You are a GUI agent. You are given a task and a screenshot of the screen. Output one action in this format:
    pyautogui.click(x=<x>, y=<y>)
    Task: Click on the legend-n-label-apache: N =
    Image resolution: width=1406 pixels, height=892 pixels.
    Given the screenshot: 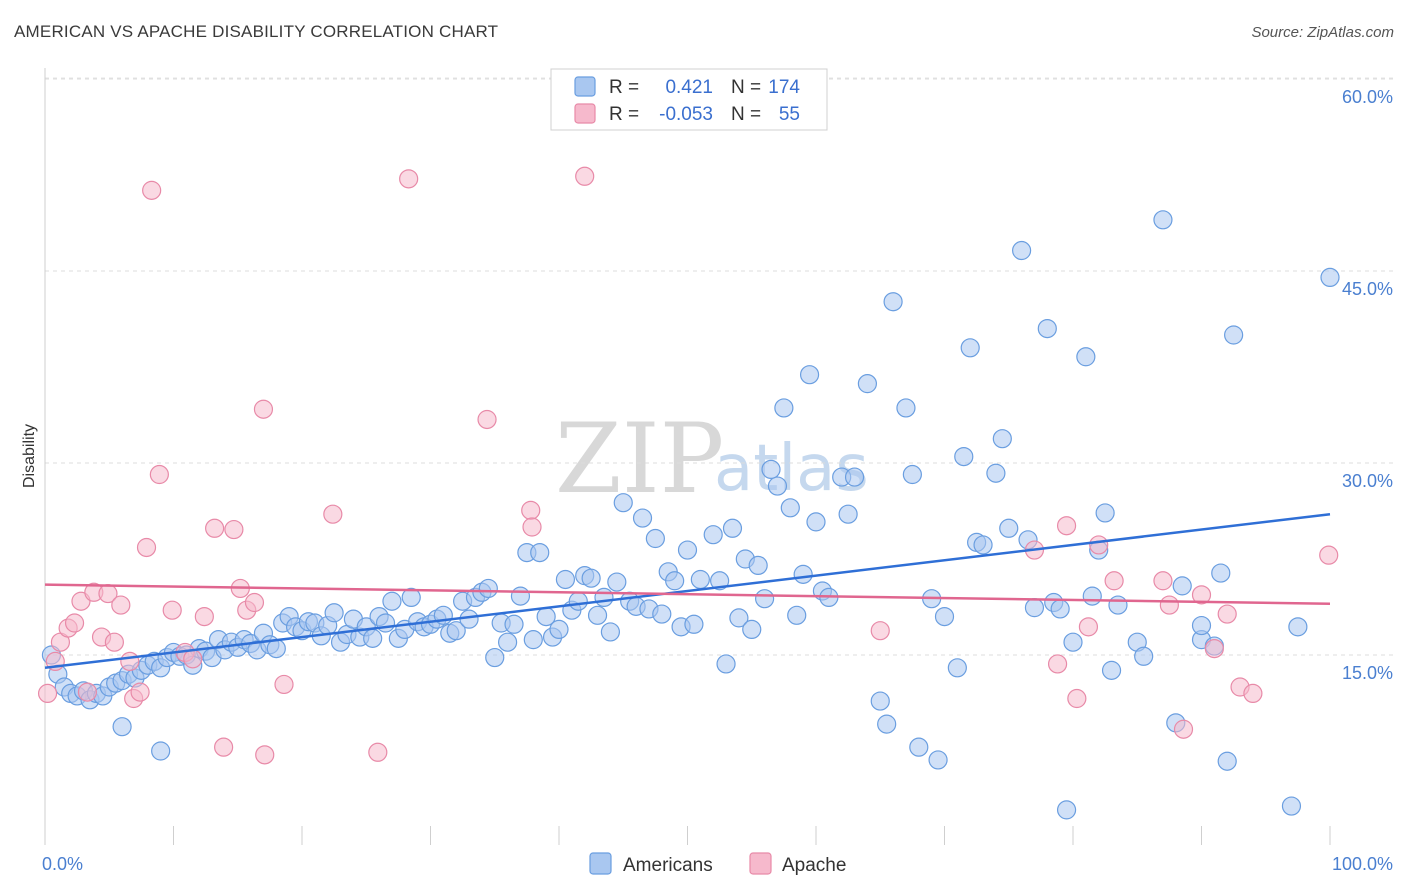 What is the action you would take?
    pyautogui.click(x=746, y=114)
    